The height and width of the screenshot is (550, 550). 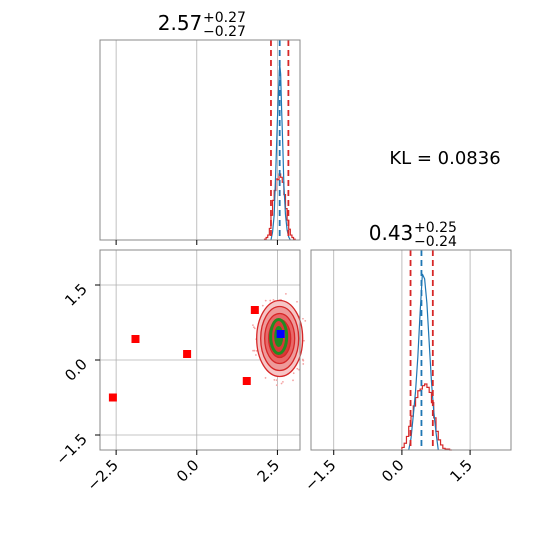 What do you see at coordinates (393, 471) in the screenshot?
I see `panel-bottom-right-x-tick-label: 0.0` at bounding box center [393, 471].